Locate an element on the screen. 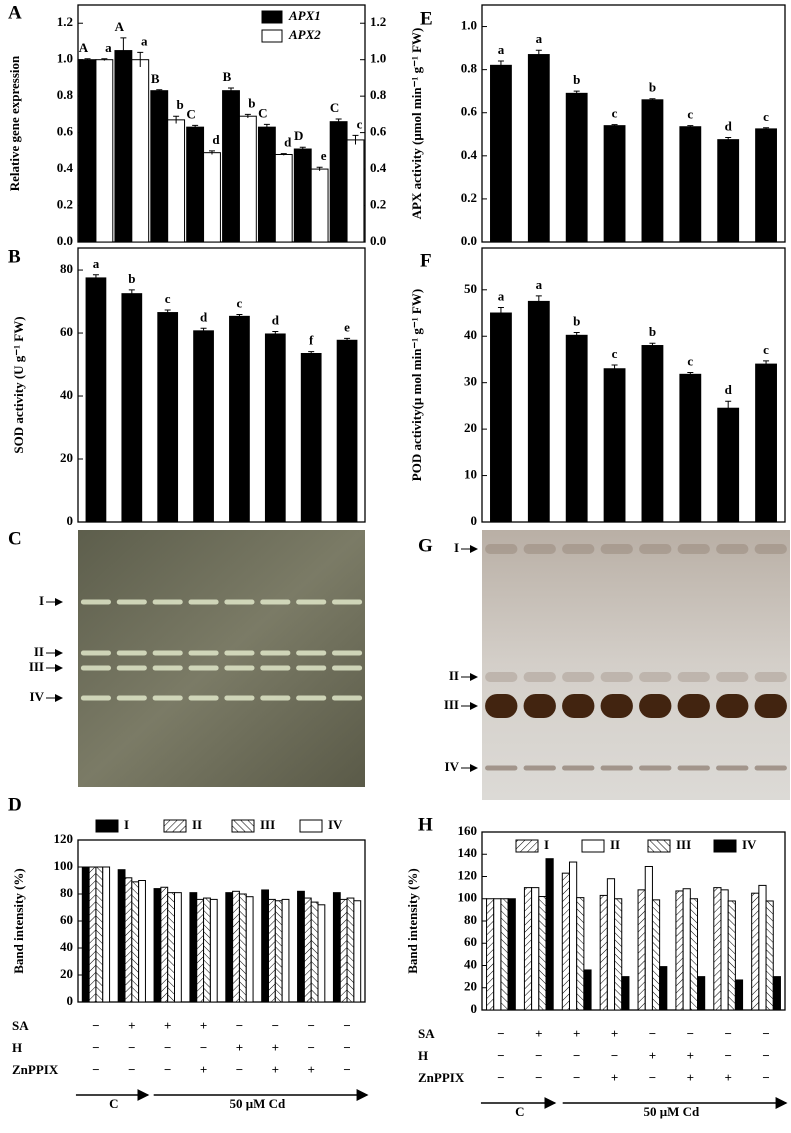  y-tick-label: 0.8 is located at coordinates (469, 68).